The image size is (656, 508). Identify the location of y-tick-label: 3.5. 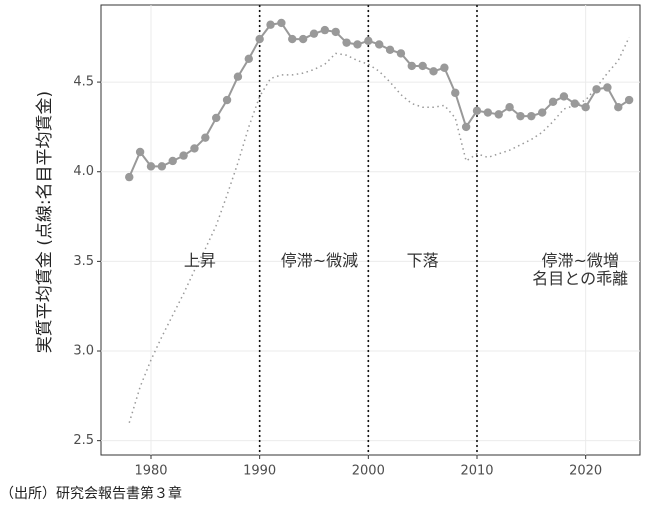
(83, 261).